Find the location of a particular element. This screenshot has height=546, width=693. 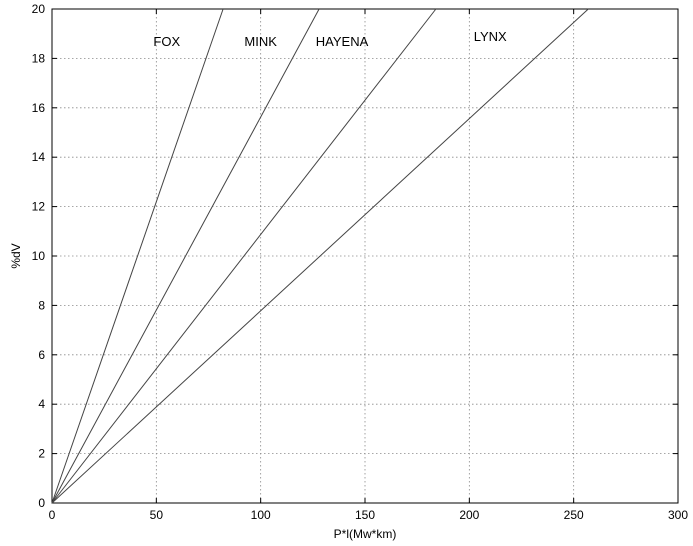

y-tick-label: 18 is located at coordinates (39, 58).